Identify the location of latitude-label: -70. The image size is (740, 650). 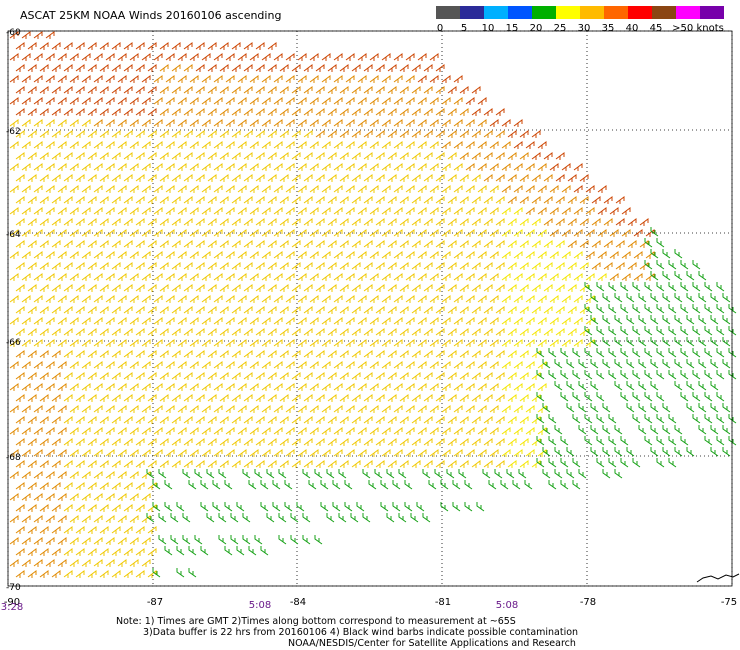
(13, 588).